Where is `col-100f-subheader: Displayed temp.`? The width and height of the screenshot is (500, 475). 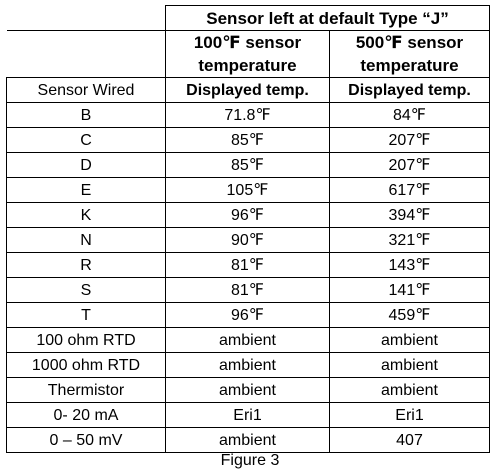 col-100f-subheader: Displayed temp. is located at coordinates (247, 90).